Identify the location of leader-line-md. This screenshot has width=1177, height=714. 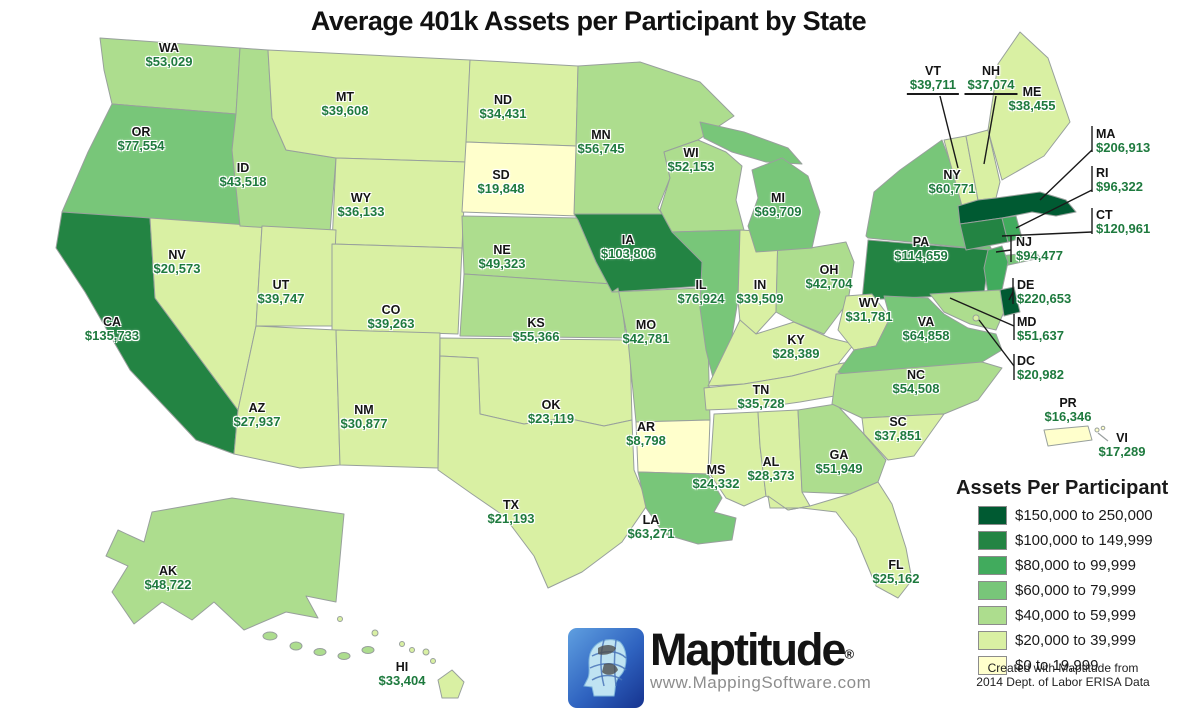
(982, 312).